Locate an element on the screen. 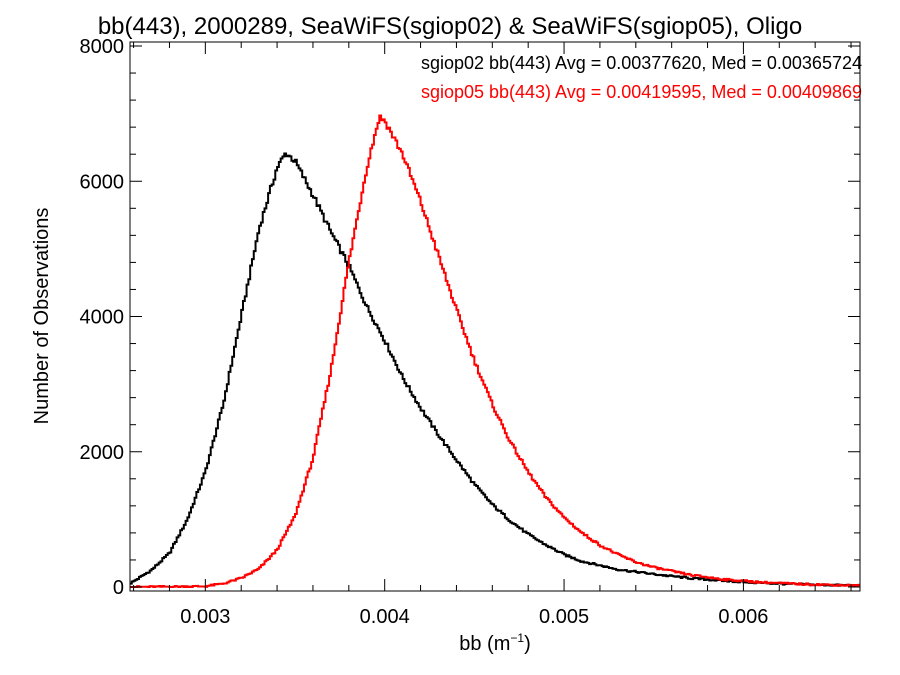 The image size is (900, 675). x-axis-label-main: bb (m is located at coordinates (484, 644).